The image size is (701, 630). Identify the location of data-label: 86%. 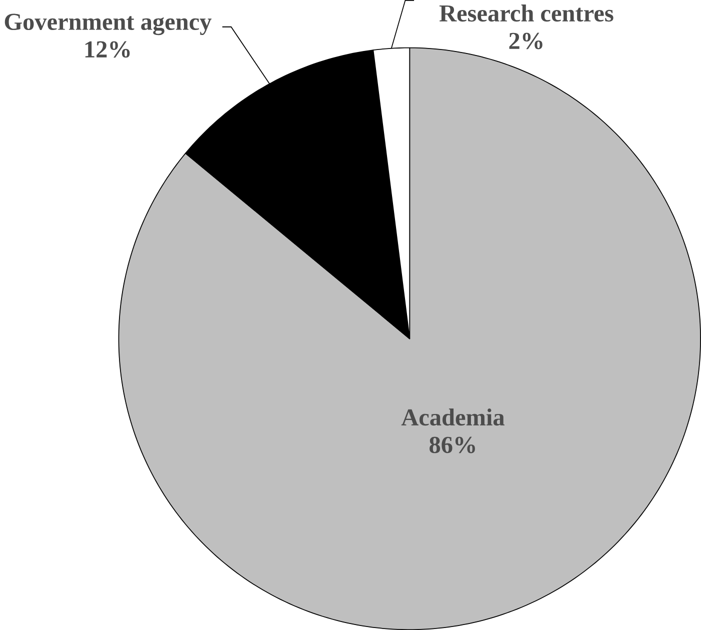
(452, 445).